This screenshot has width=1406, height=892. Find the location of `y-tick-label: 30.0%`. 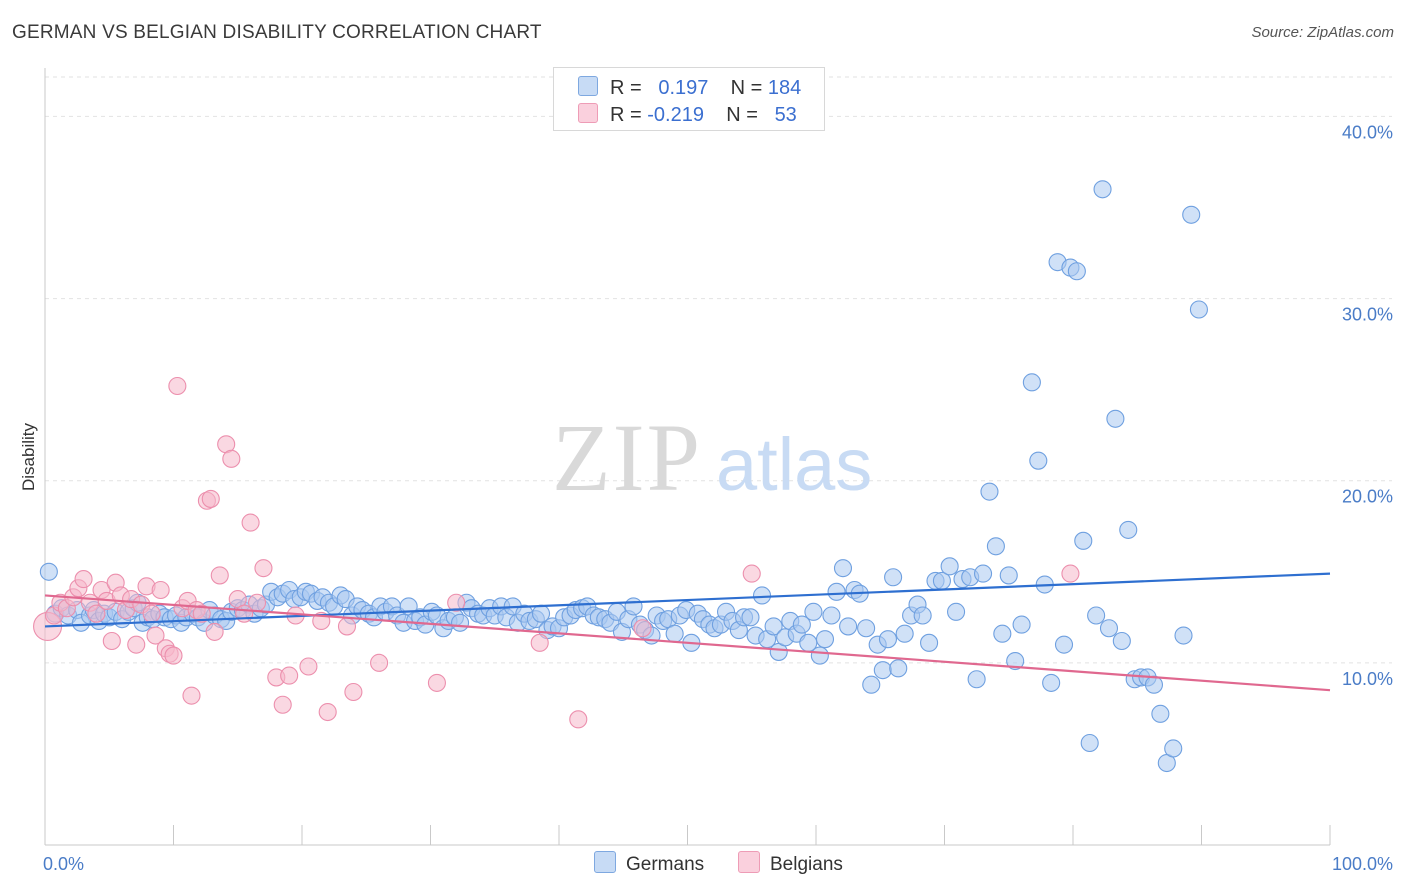

y-tick-label: 30.0% is located at coordinates (1367, 315).